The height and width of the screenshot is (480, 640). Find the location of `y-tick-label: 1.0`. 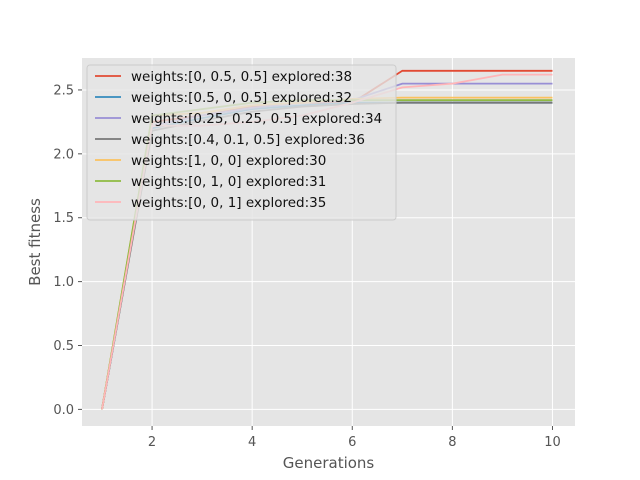

y-tick-label: 1.0 is located at coordinates (63, 282).